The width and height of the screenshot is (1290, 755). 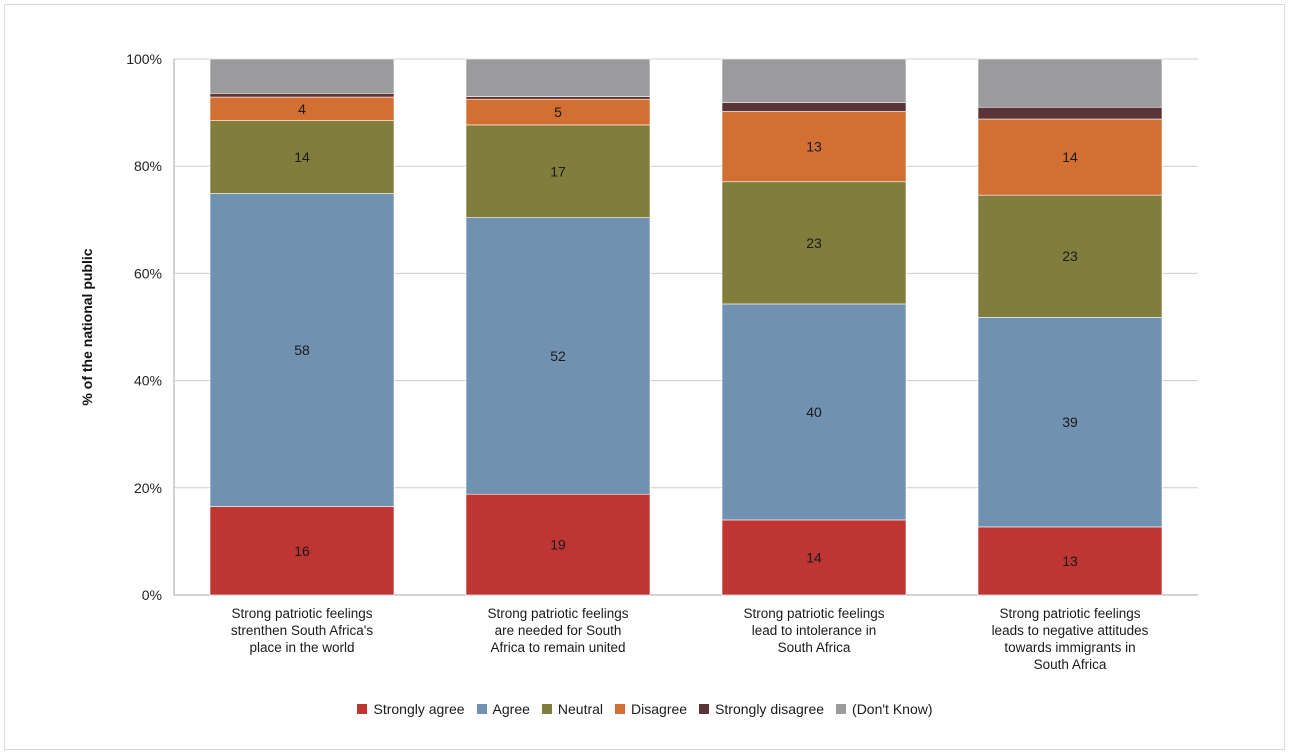 I want to click on legend-item: Neutral, so click(x=572, y=709).